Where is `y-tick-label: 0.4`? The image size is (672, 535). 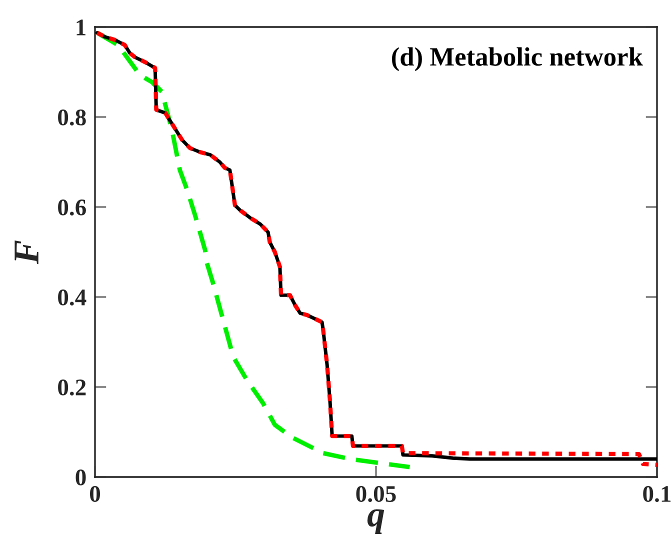
y-tick-label: 0.4 is located at coordinates (72, 297).